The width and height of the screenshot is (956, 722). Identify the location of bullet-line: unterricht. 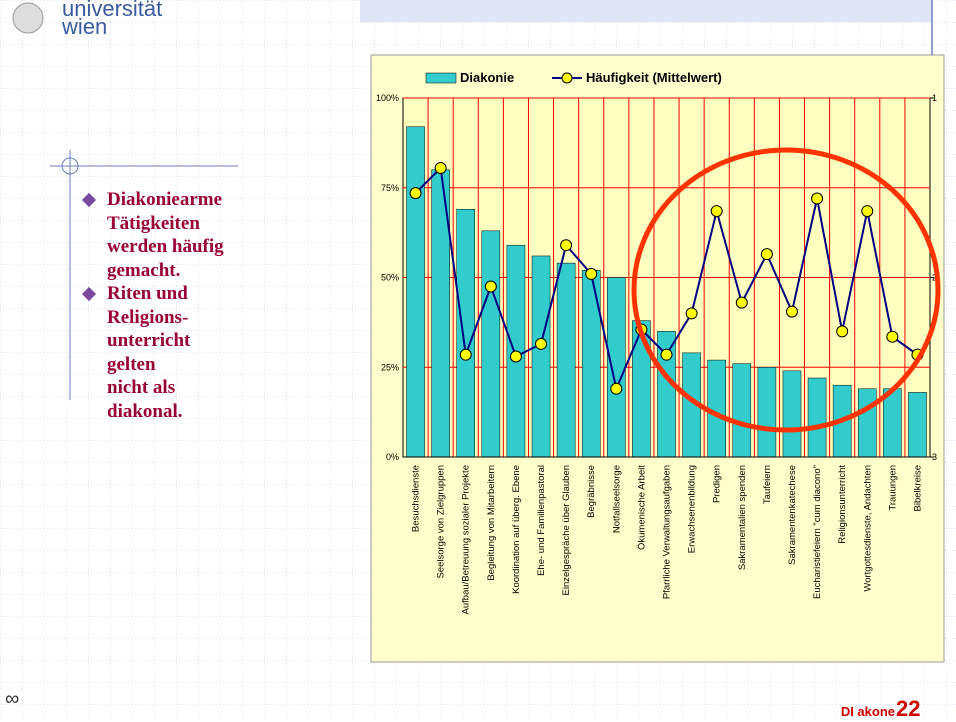
(149, 340).